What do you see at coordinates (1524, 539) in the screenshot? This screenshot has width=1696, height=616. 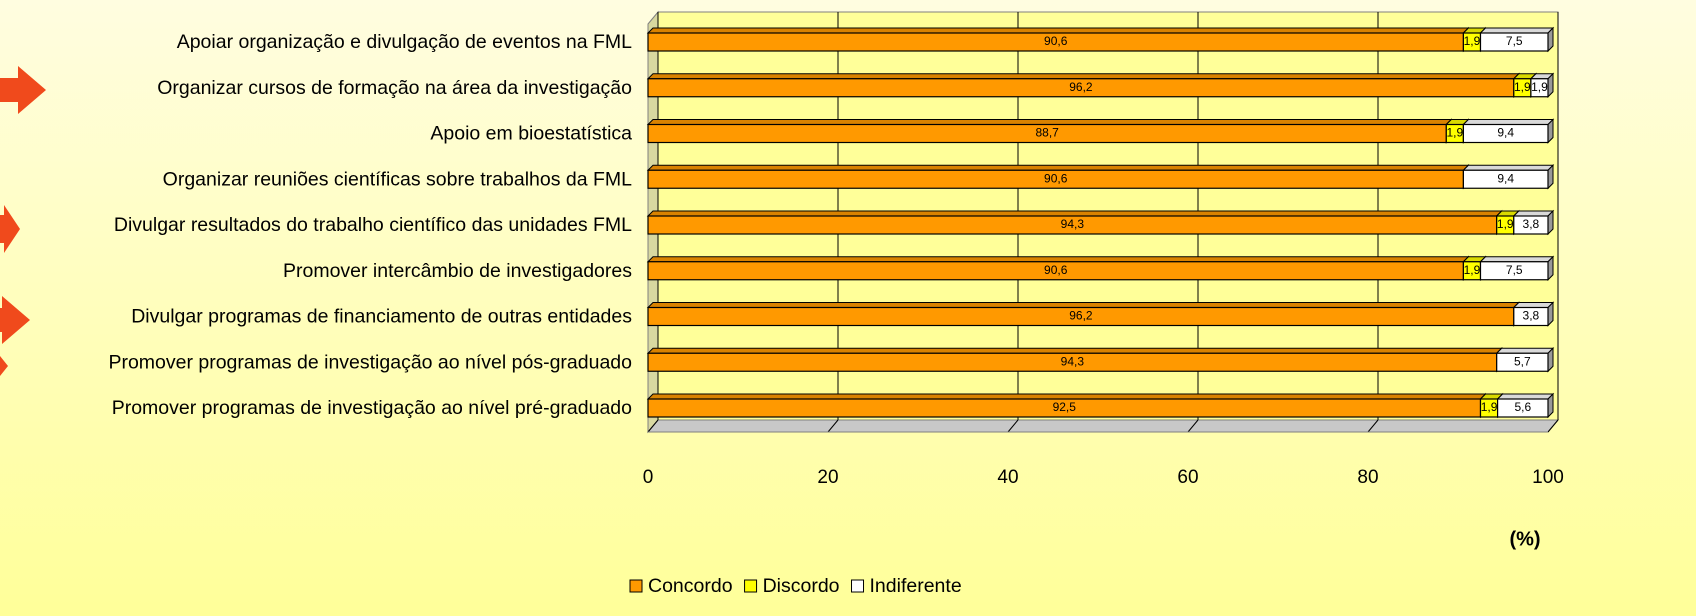 I see `x-axis-label: (%)` at bounding box center [1524, 539].